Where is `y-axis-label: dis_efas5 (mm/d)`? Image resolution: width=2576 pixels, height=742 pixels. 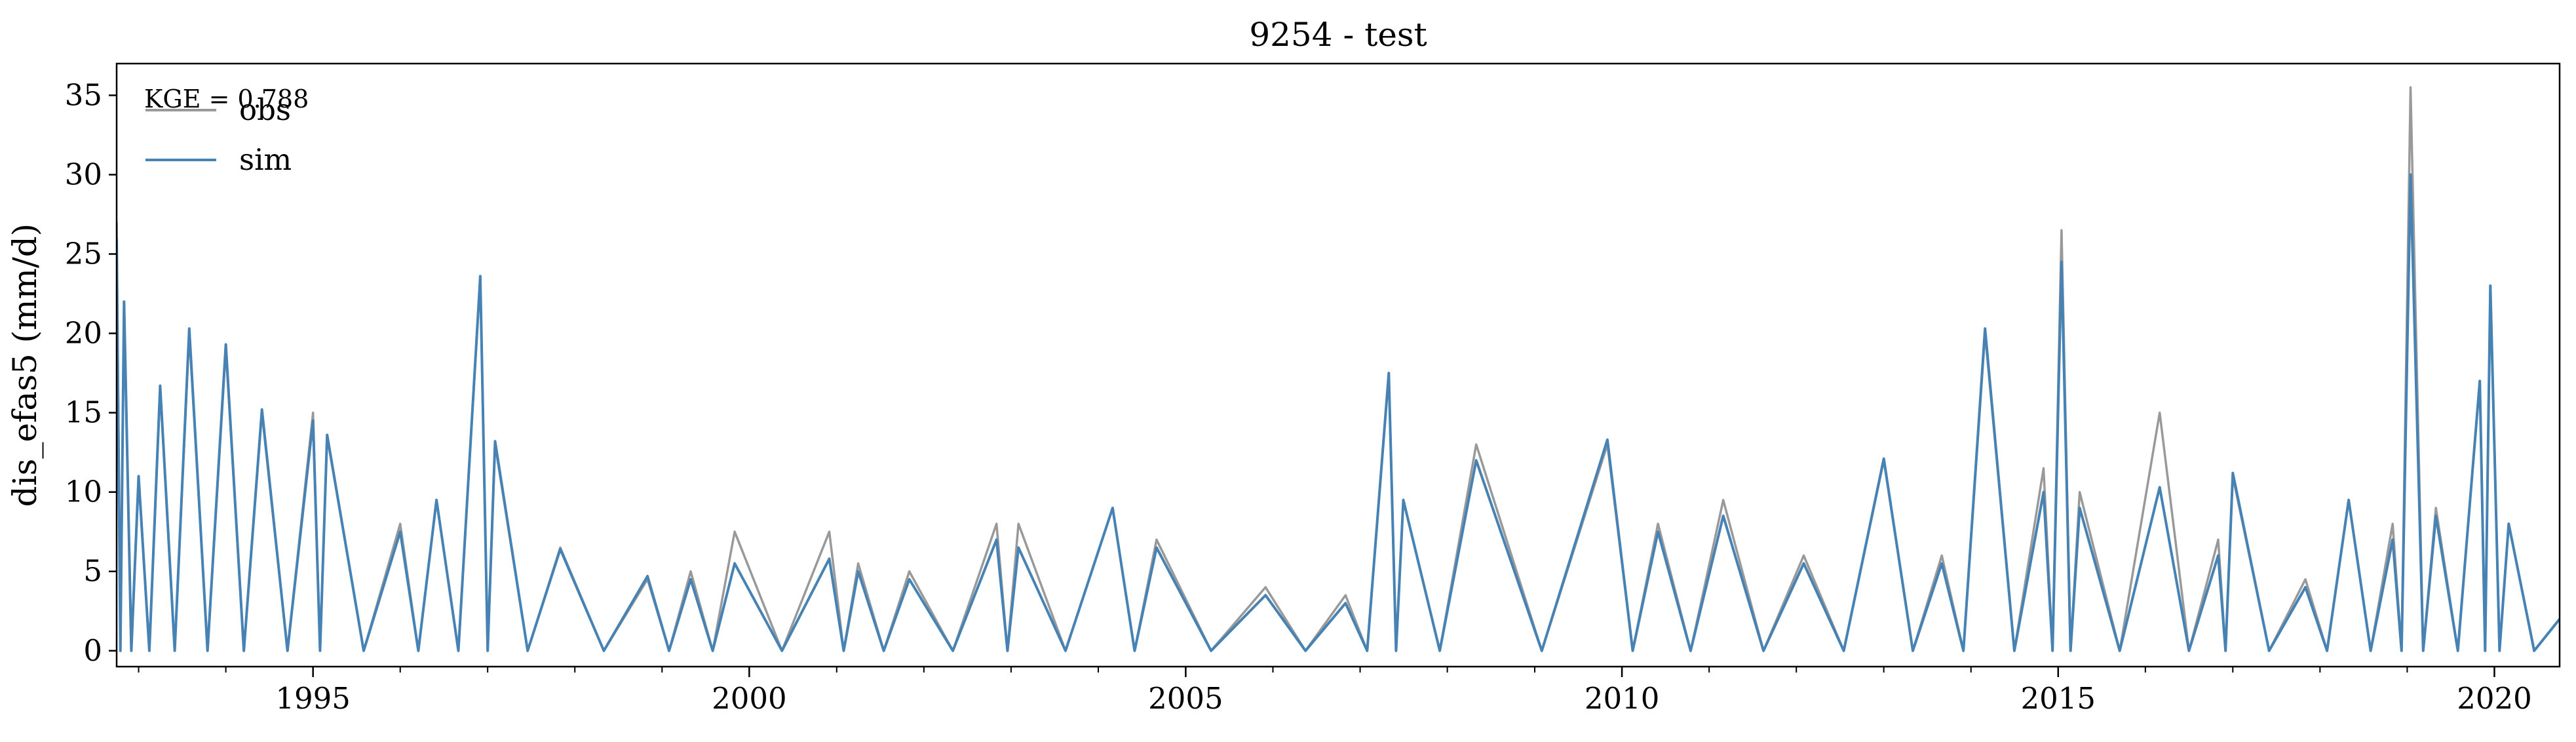 y-axis-label: dis_efas5 (mm/d) is located at coordinates (25, 365).